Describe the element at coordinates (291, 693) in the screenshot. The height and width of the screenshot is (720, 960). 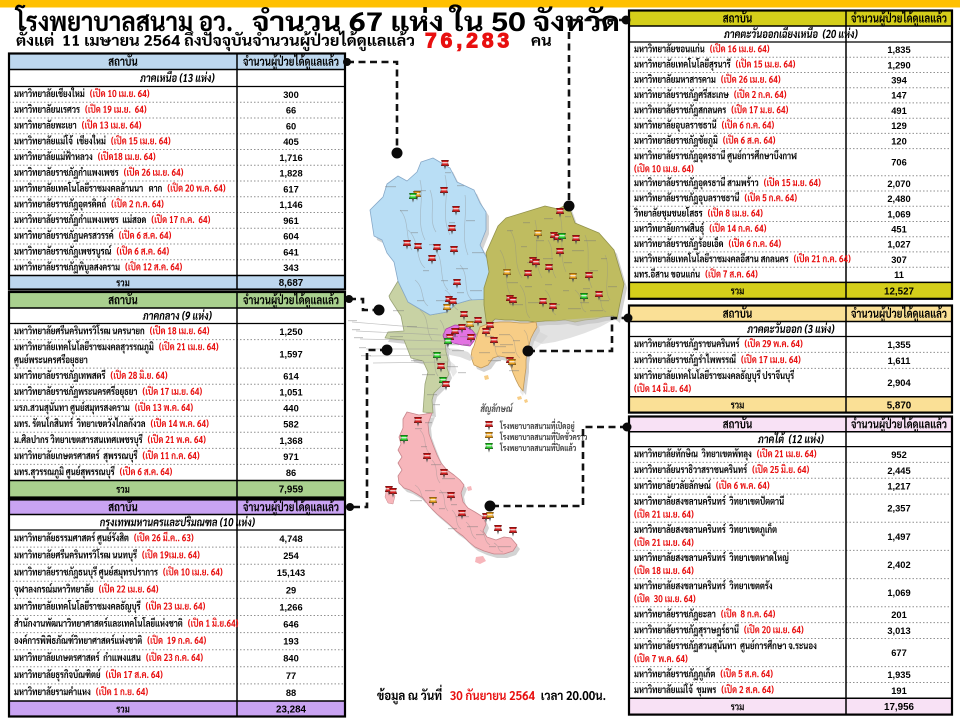
I see `svg-text: 88` at that location.